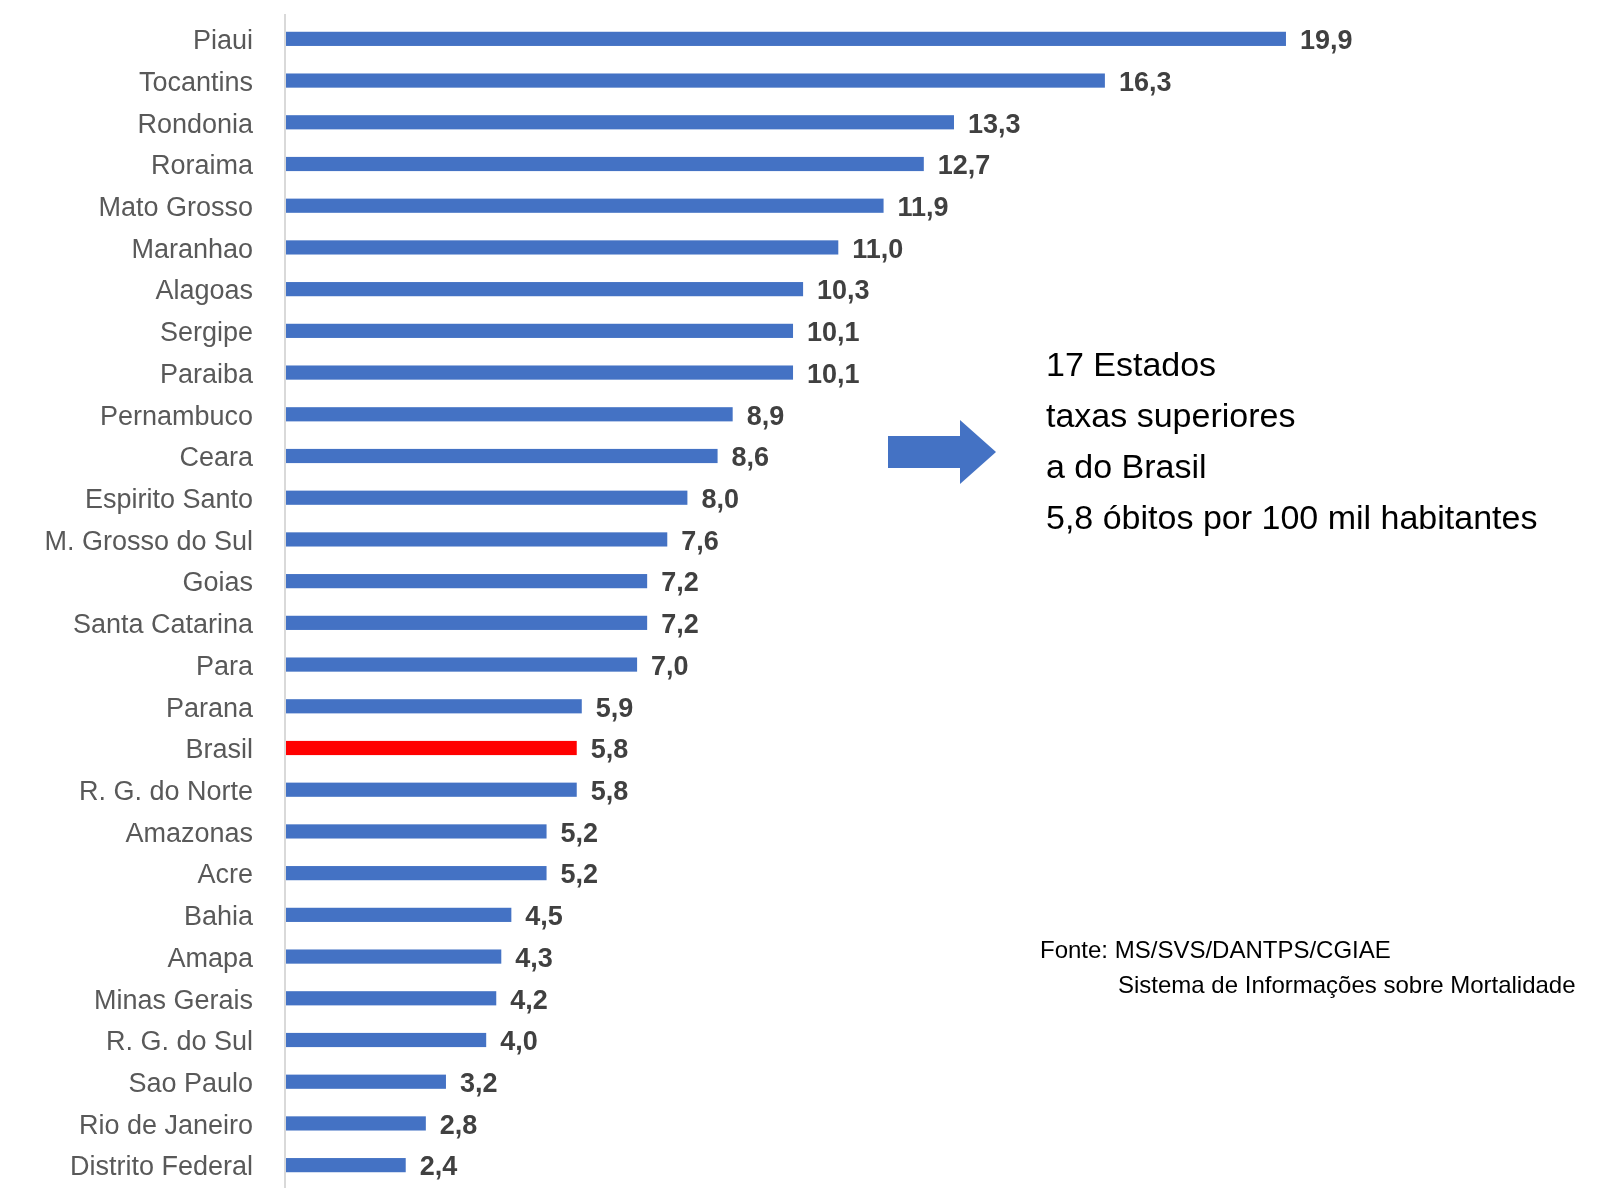  I want to click on y-tick-label: R. G. do Norte, so click(165, 790).